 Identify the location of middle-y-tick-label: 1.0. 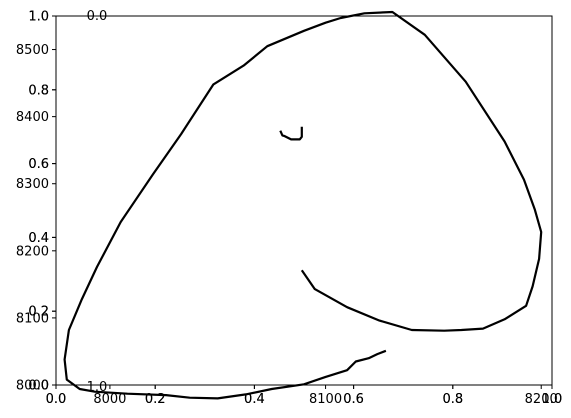
(38, 17).